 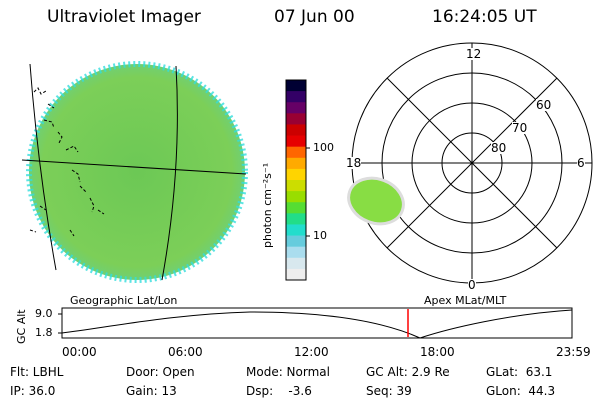 I want to click on time-tick-1200: 12:00, so click(x=311, y=352).